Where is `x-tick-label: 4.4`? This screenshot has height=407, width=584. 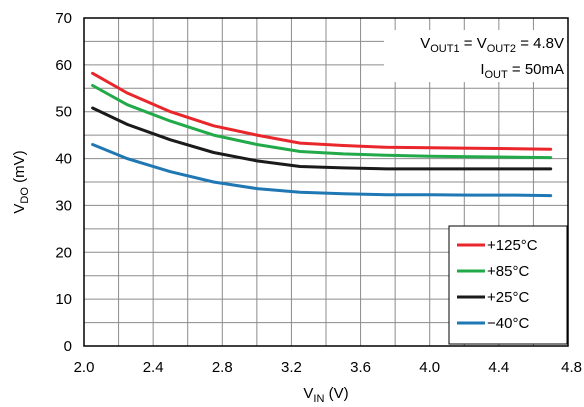 x-tick-label: 4.4 is located at coordinates (498, 367).